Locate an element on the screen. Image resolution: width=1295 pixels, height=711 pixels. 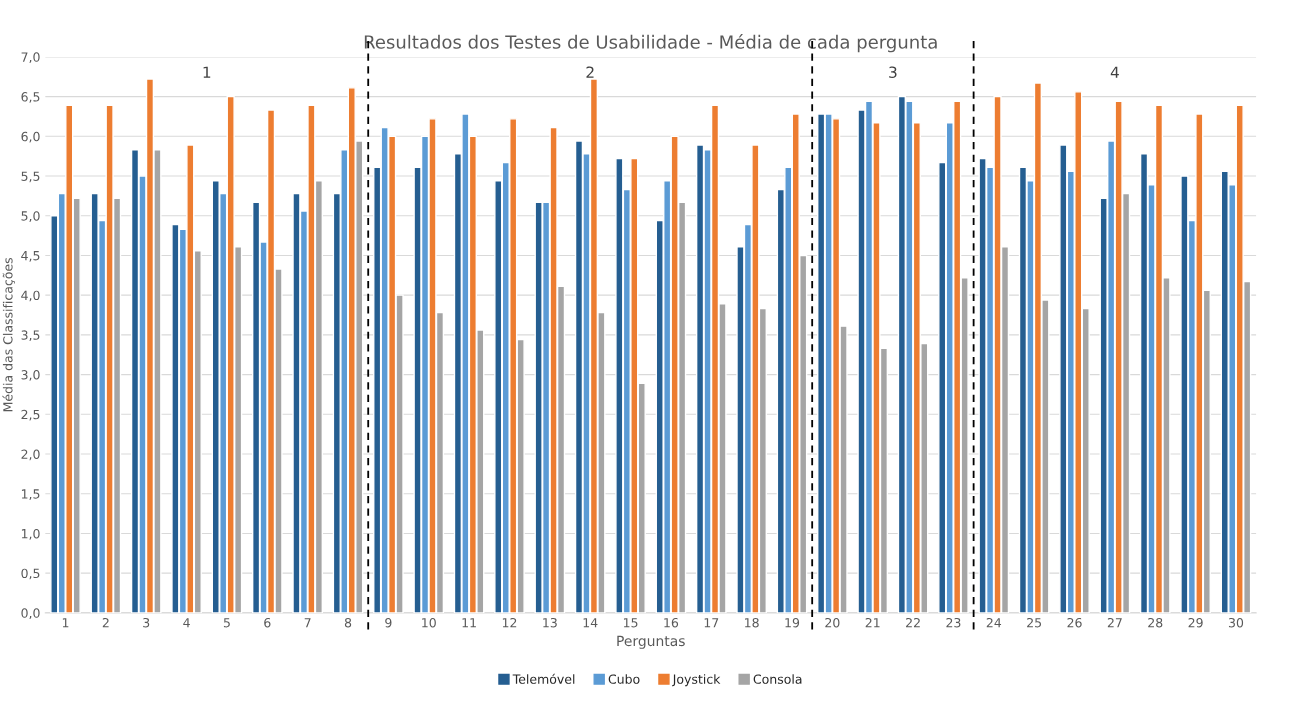
y-tick-label: 5,0 is located at coordinates (30, 216).